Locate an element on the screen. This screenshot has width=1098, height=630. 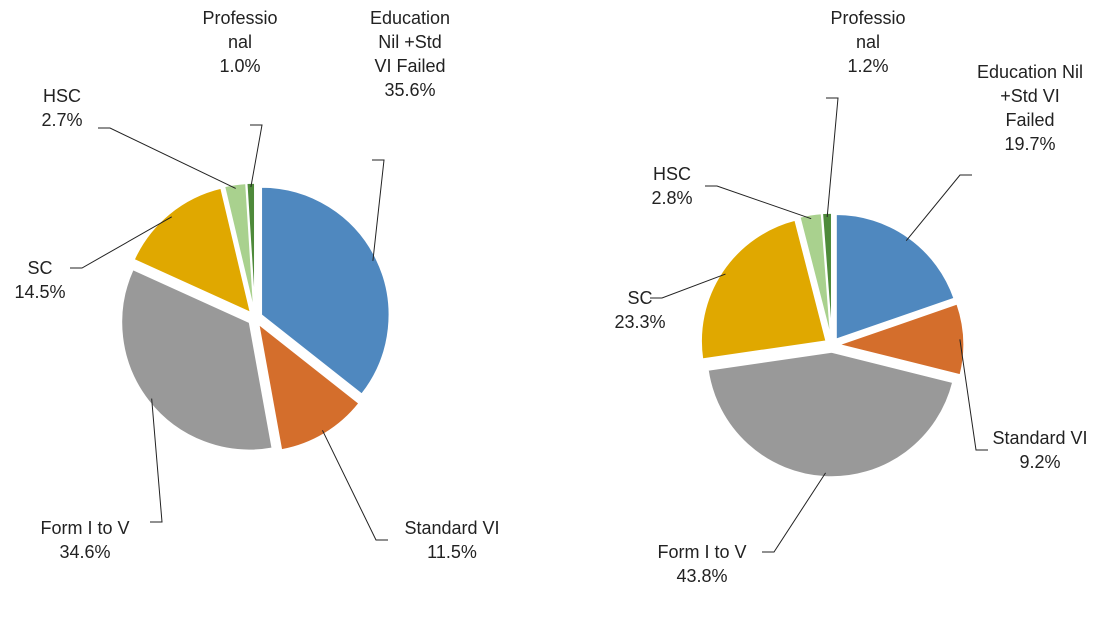
slice-label: Form I to V 43.8% is located at coordinates (702, 564).